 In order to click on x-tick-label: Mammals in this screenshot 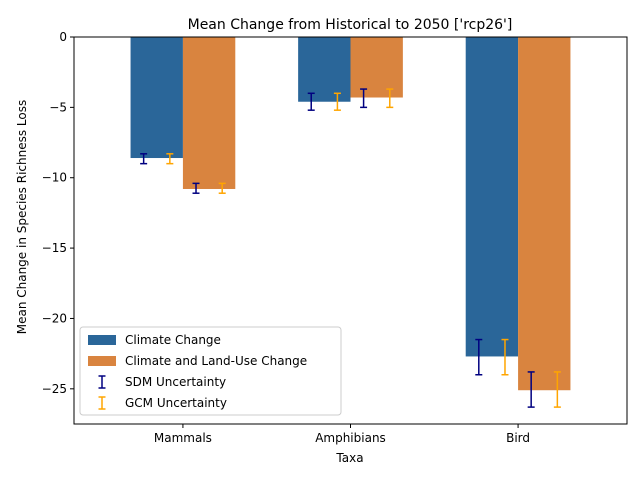, I will do `click(183, 438)`.